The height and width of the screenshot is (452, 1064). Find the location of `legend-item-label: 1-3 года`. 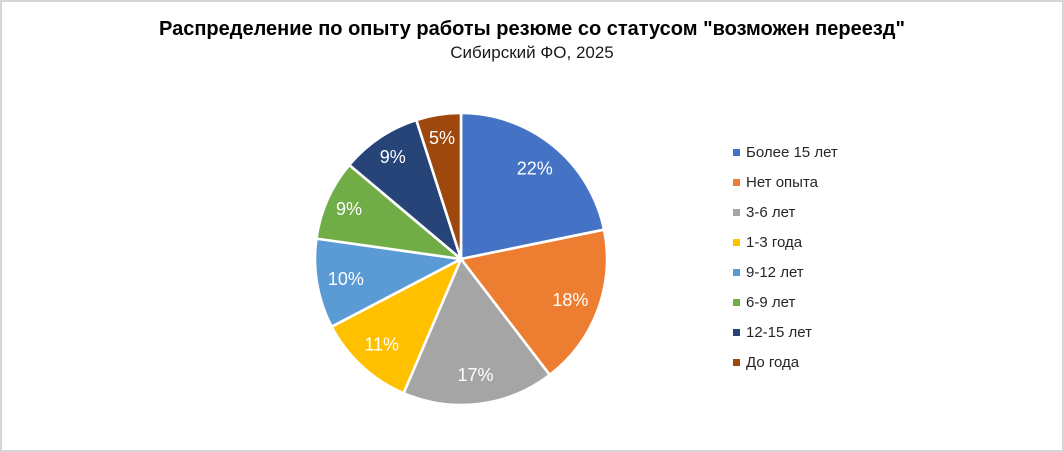

legend-item-label: 1-3 года is located at coordinates (774, 242).